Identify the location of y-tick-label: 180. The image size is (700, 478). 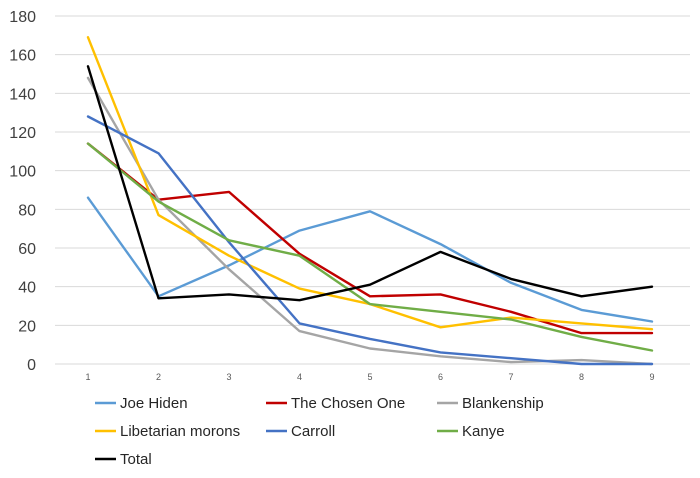
(22, 17).